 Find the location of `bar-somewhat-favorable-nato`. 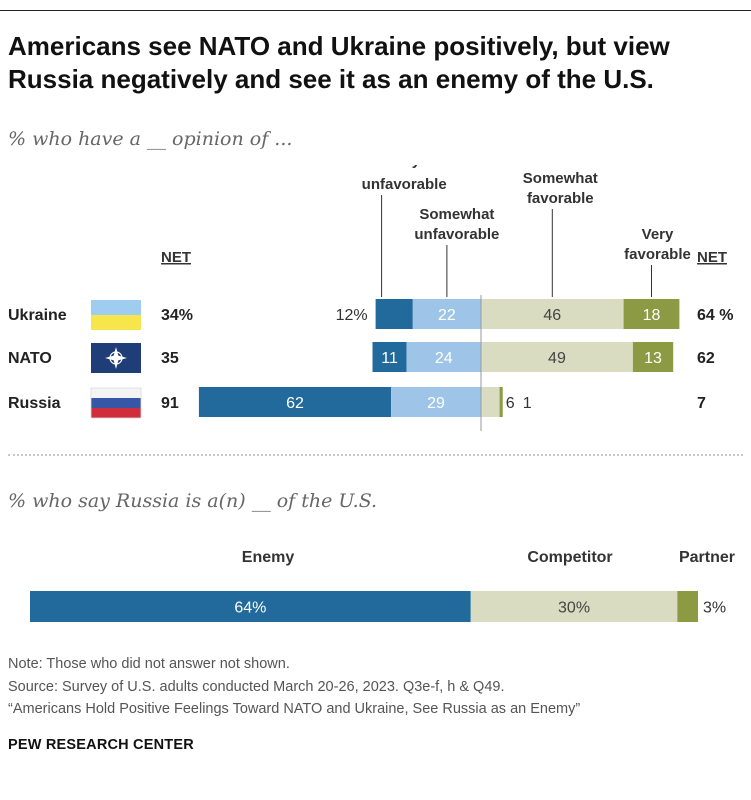

bar-somewhat-favorable-nato is located at coordinates (557, 357).